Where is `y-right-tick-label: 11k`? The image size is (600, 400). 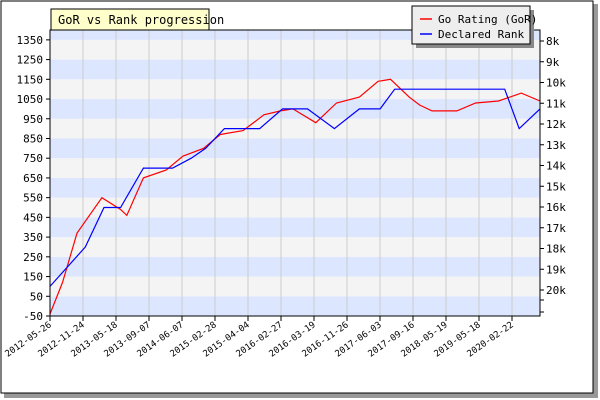 y-right-tick-label: 11k is located at coordinates (556, 103).